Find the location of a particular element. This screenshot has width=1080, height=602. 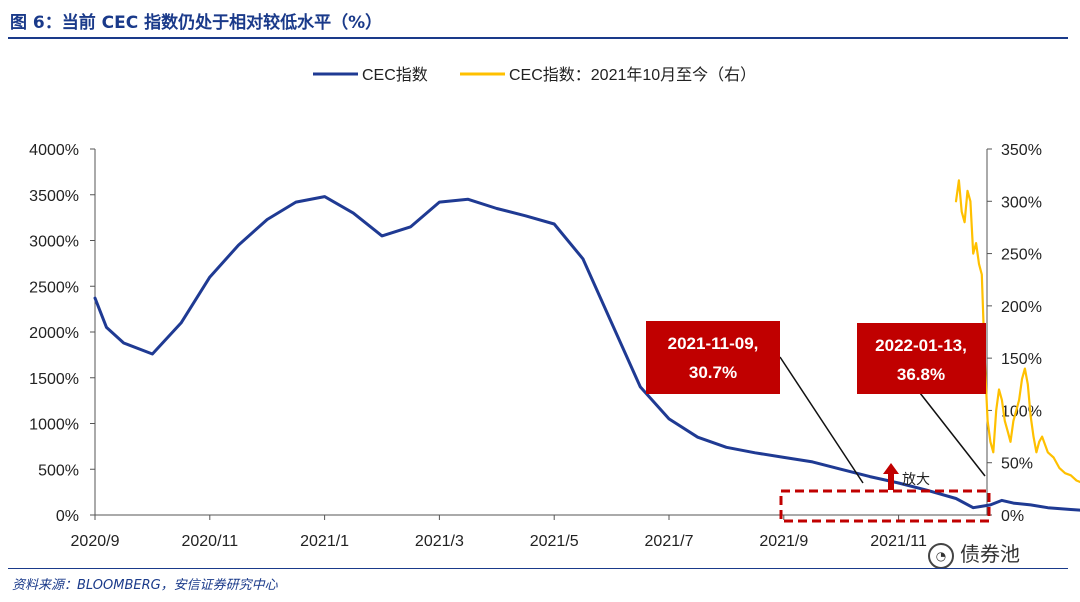

x-tick-label: 2020/11 is located at coordinates (209, 541).